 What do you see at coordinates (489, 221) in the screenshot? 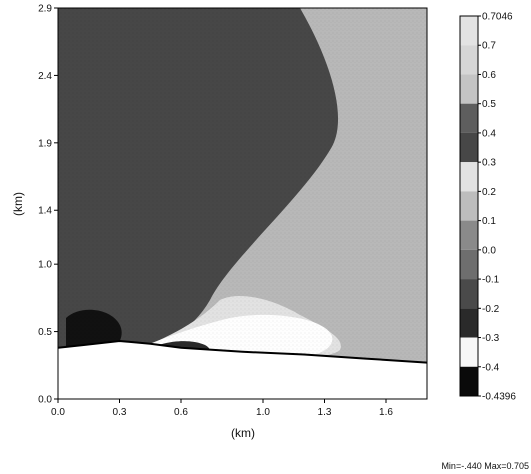
I see `colorbar-tick-label: 0.1` at bounding box center [489, 221].